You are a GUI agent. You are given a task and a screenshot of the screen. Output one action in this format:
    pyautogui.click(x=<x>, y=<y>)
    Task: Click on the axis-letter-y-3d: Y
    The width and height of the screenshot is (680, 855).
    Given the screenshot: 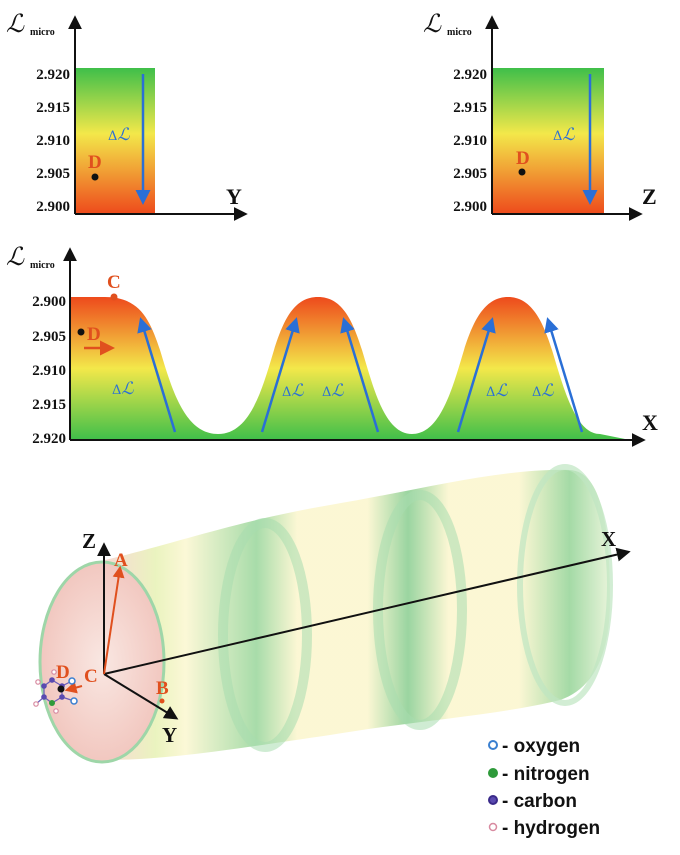 What is the action you would take?
    pyautogui.click(x=169, y=735)
    